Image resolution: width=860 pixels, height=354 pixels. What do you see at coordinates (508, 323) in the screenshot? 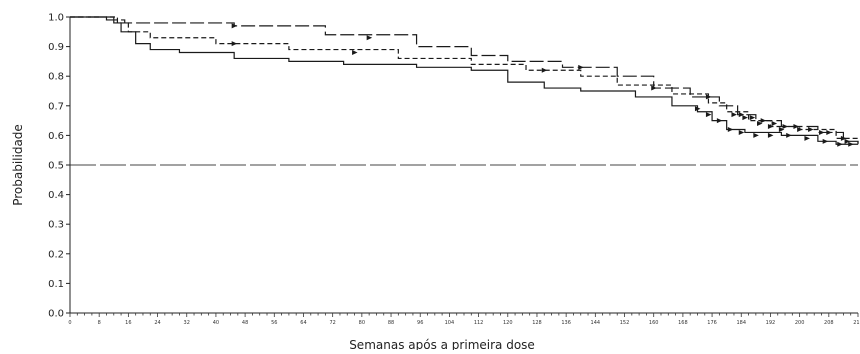
I see `x-tick-label: 120` at bounding box center [508, 323].